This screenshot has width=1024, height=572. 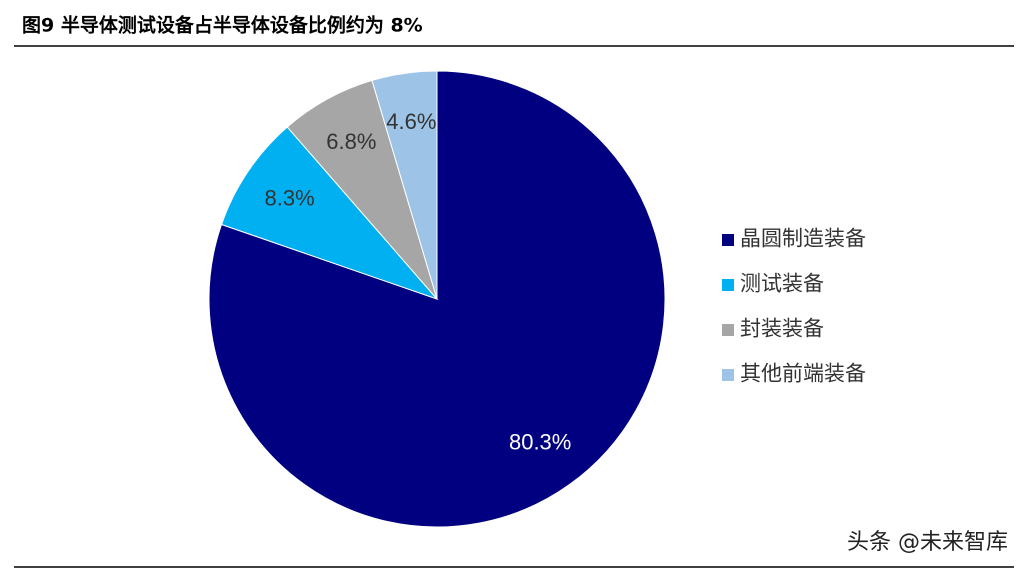 What do you see at coordinates (782, 284) in the screenshot?
I see `legend-label: 测试装备` at bounding box center [782, 284].